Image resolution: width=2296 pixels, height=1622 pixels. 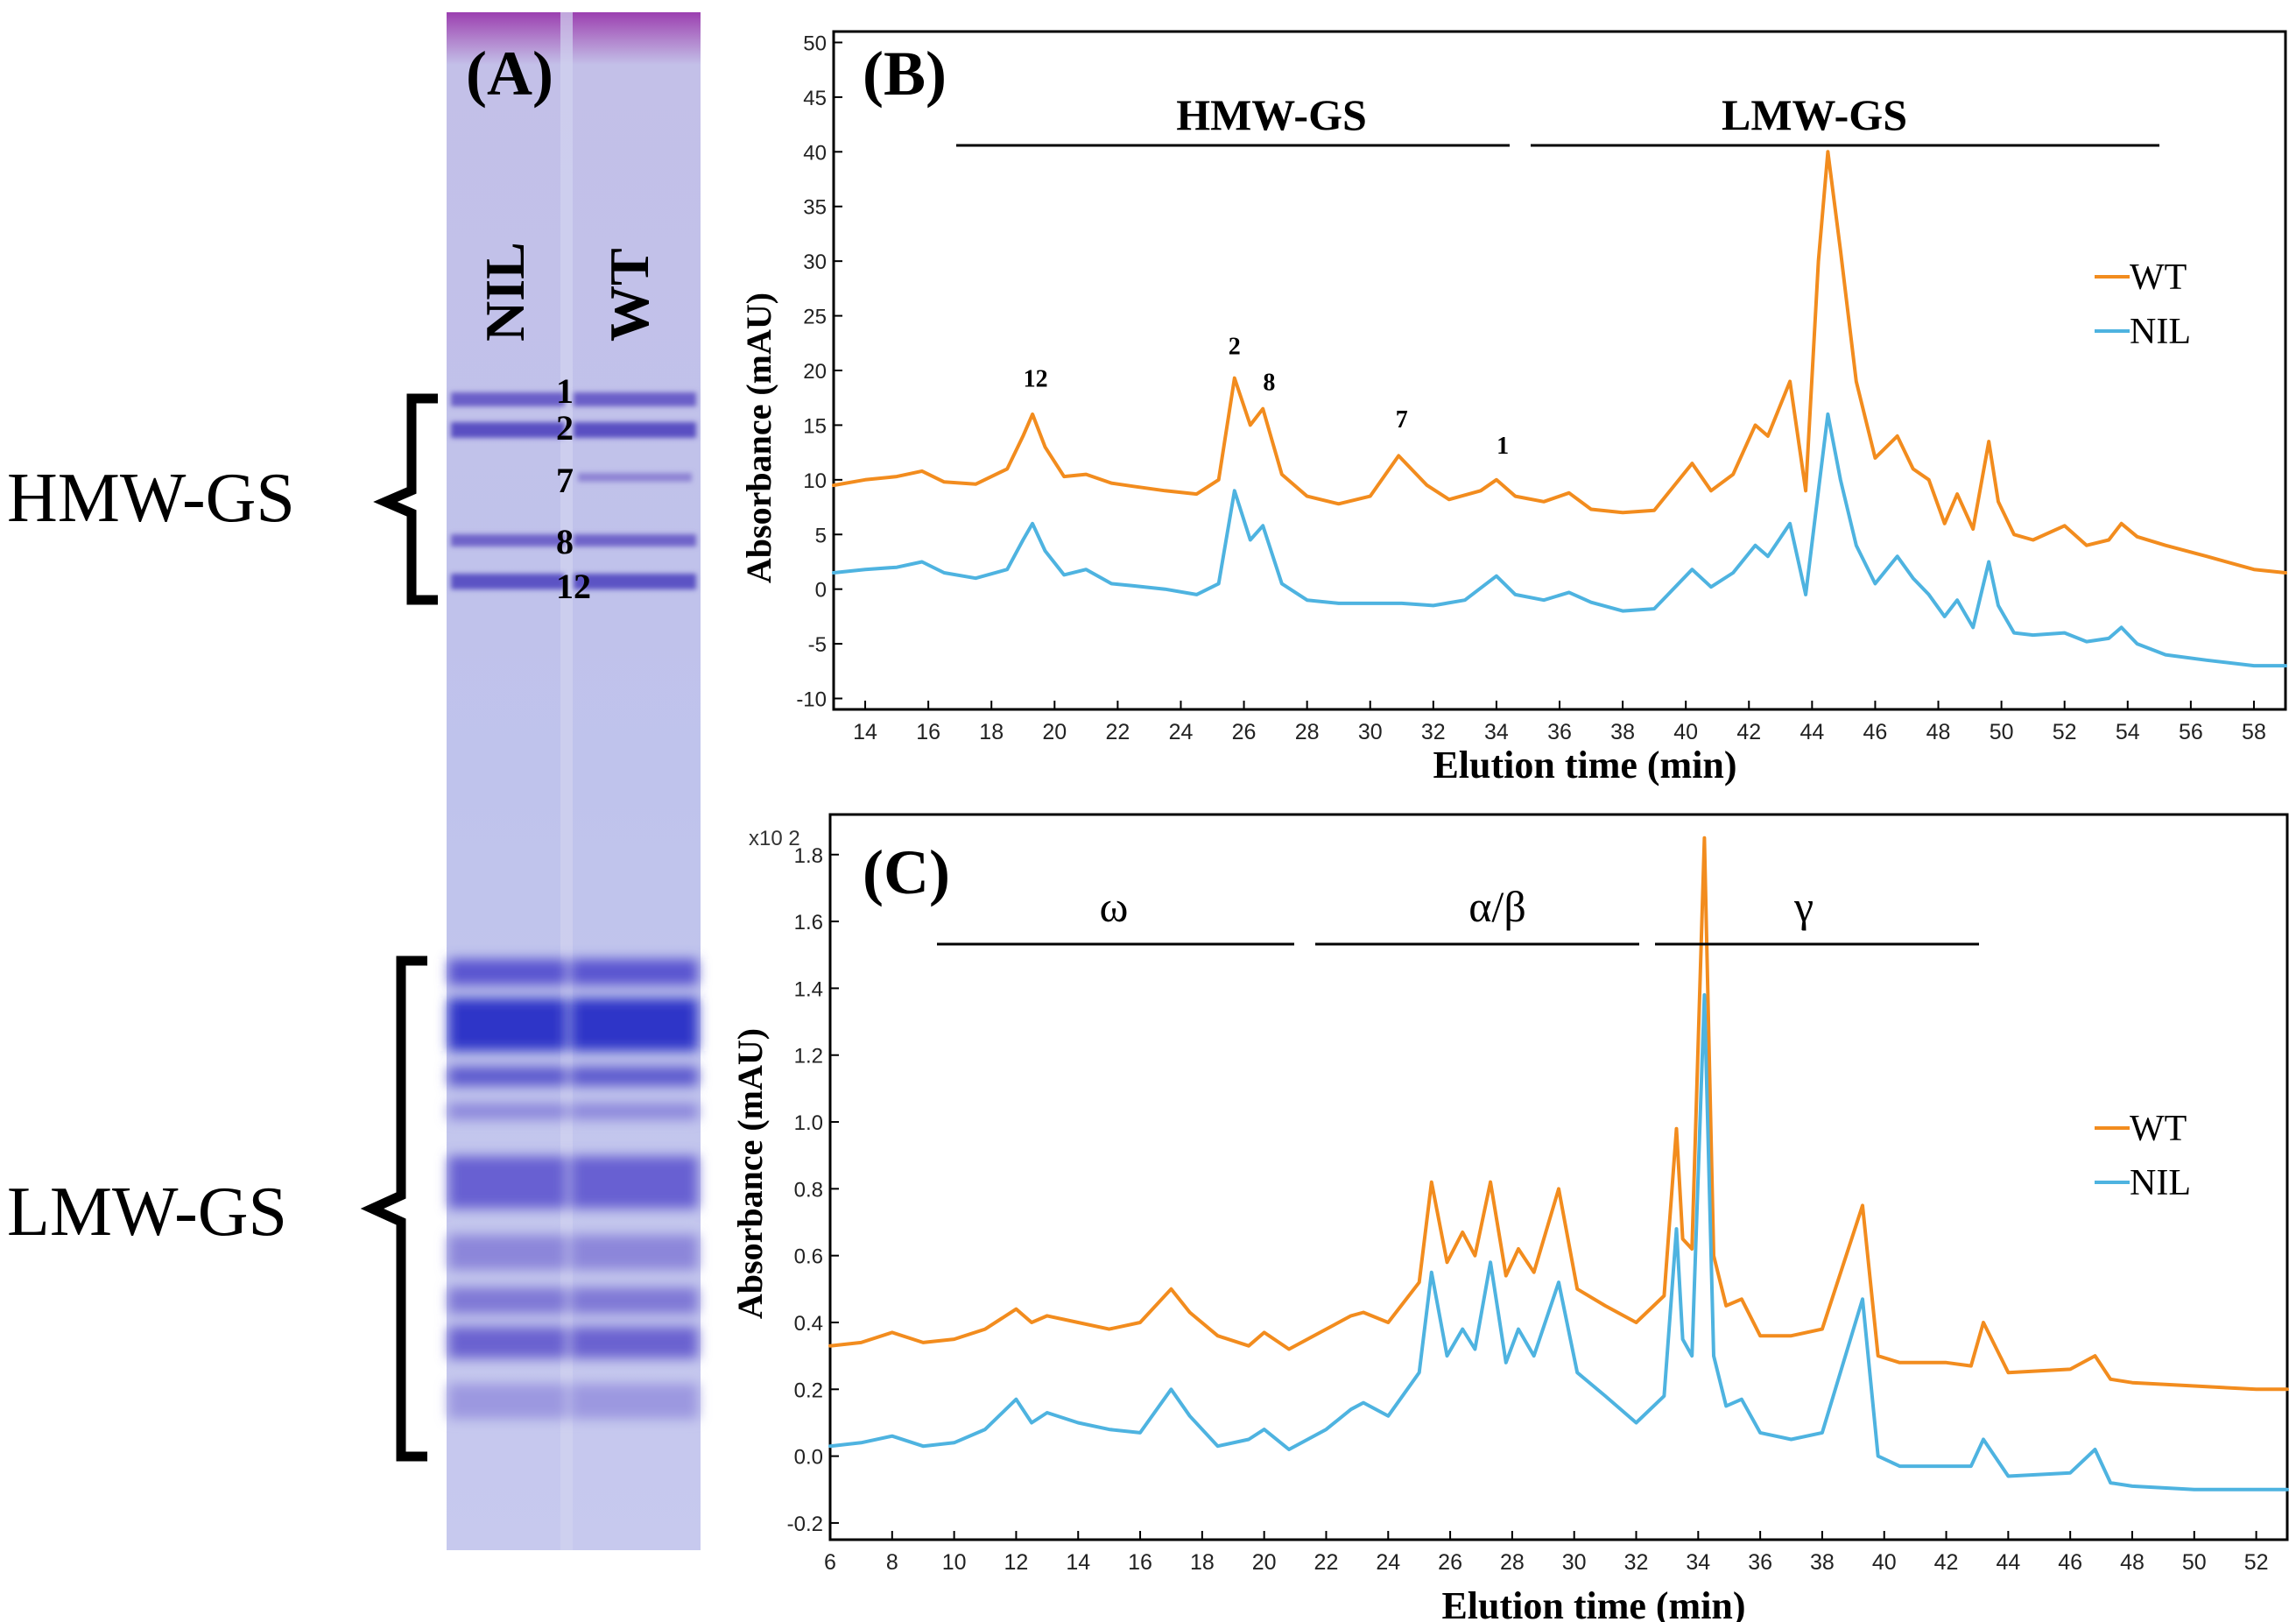 I want to click on legend-label-wt: WT, so click(x=2158, y=277).